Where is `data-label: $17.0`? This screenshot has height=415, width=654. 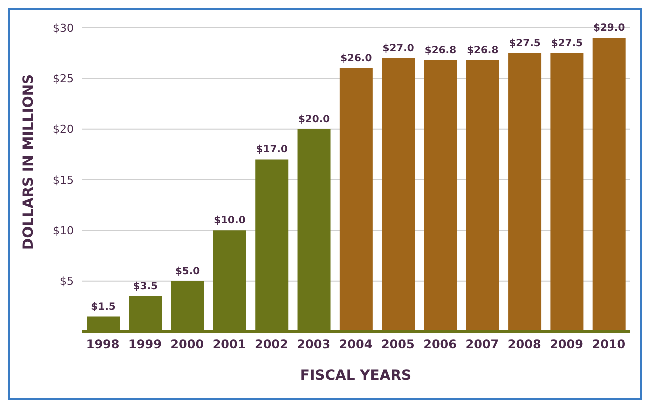
data-label: $17.0 is located at coordinates (272, 150).